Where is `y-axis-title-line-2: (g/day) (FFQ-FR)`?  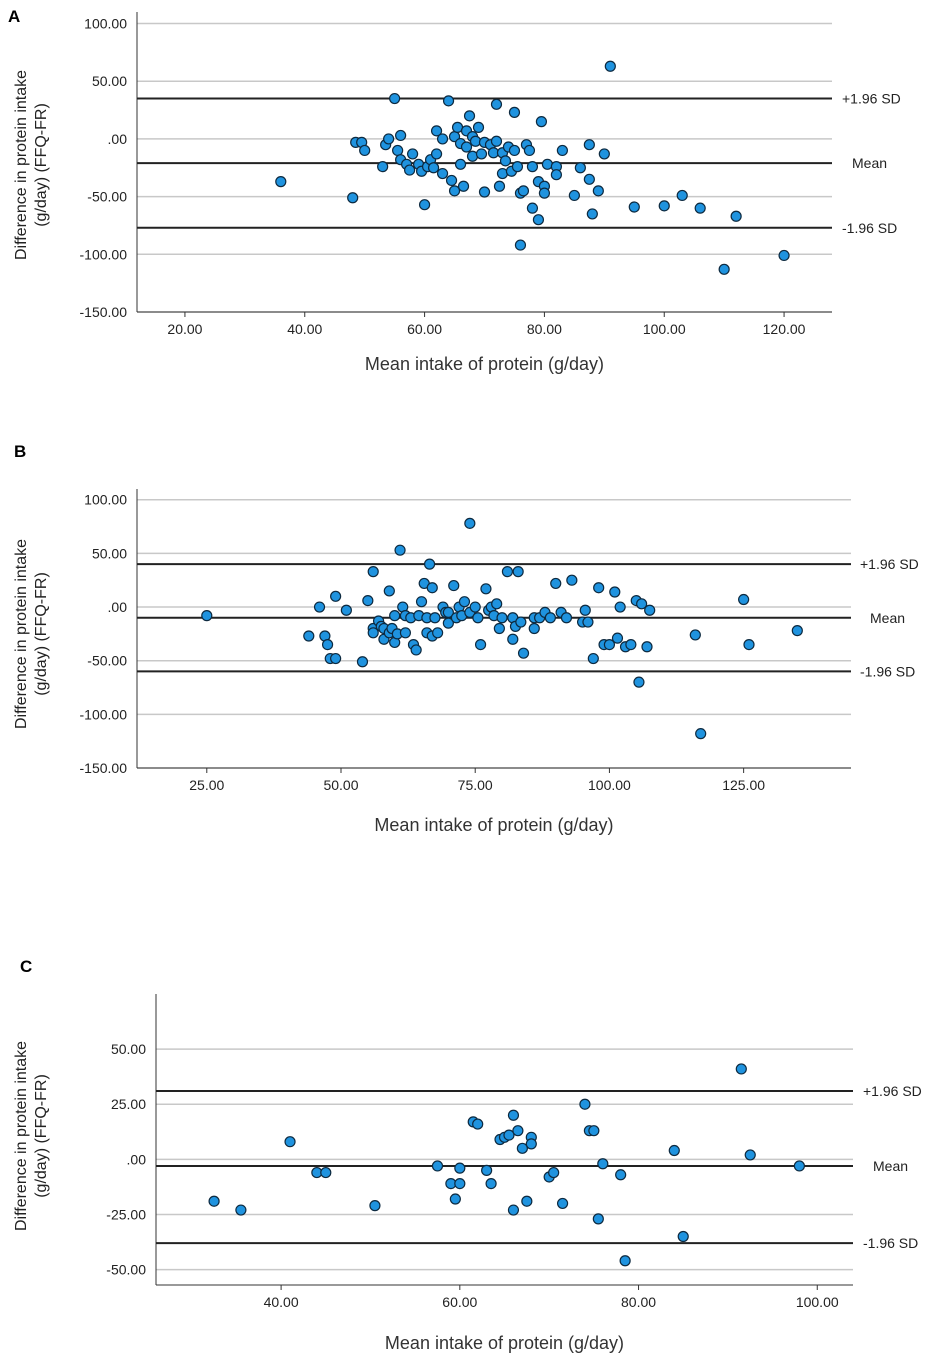 y-axis-title-line-2: (g/day) (FFQ-FR) is located at coordinates (41, 634).